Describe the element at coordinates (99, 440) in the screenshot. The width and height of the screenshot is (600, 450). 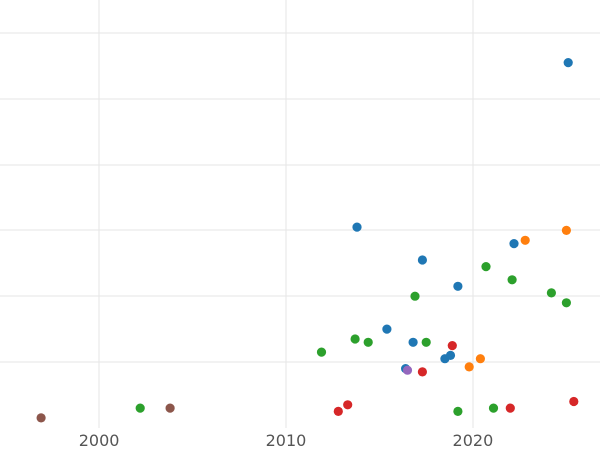
I see `x-tick-label: 2000` at that location.